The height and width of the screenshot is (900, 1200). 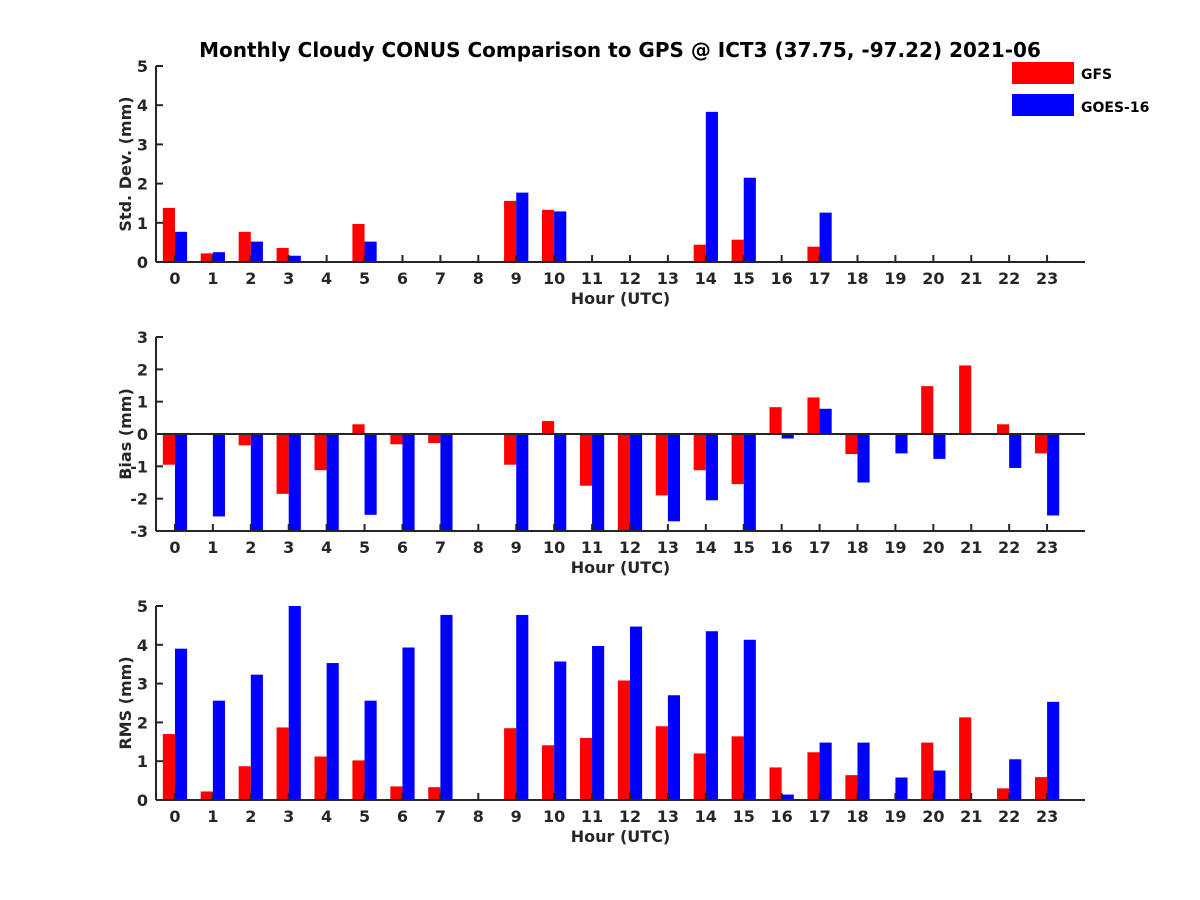 What do you see at coordinates (206, 795) in the screenshot?
I see `bar-gfs-panel2-hour1` at bounding box center [206, 795].